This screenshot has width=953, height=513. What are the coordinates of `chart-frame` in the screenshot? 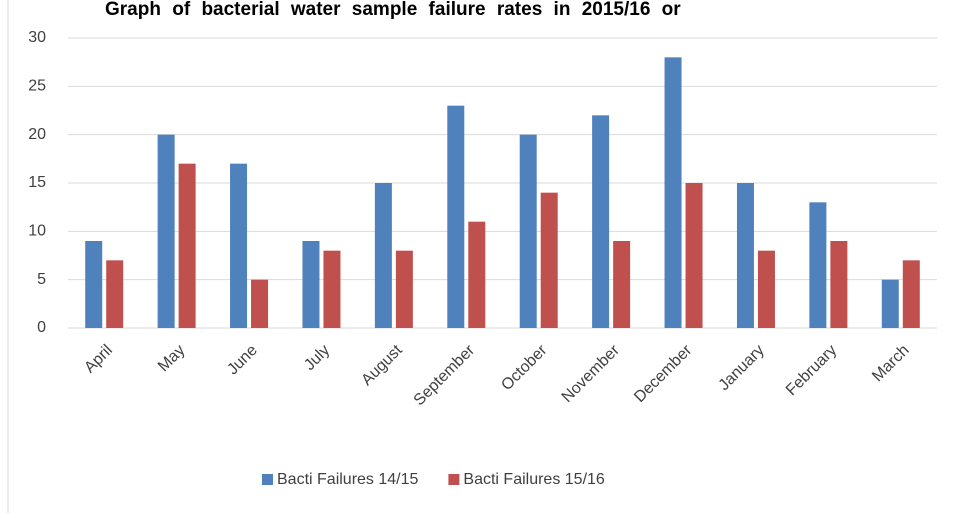 It's located at (8, 256).